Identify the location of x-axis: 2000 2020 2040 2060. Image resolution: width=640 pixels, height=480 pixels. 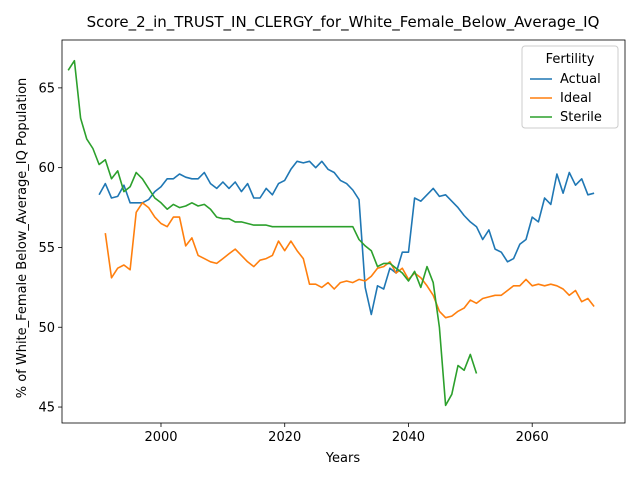
(346, 434).